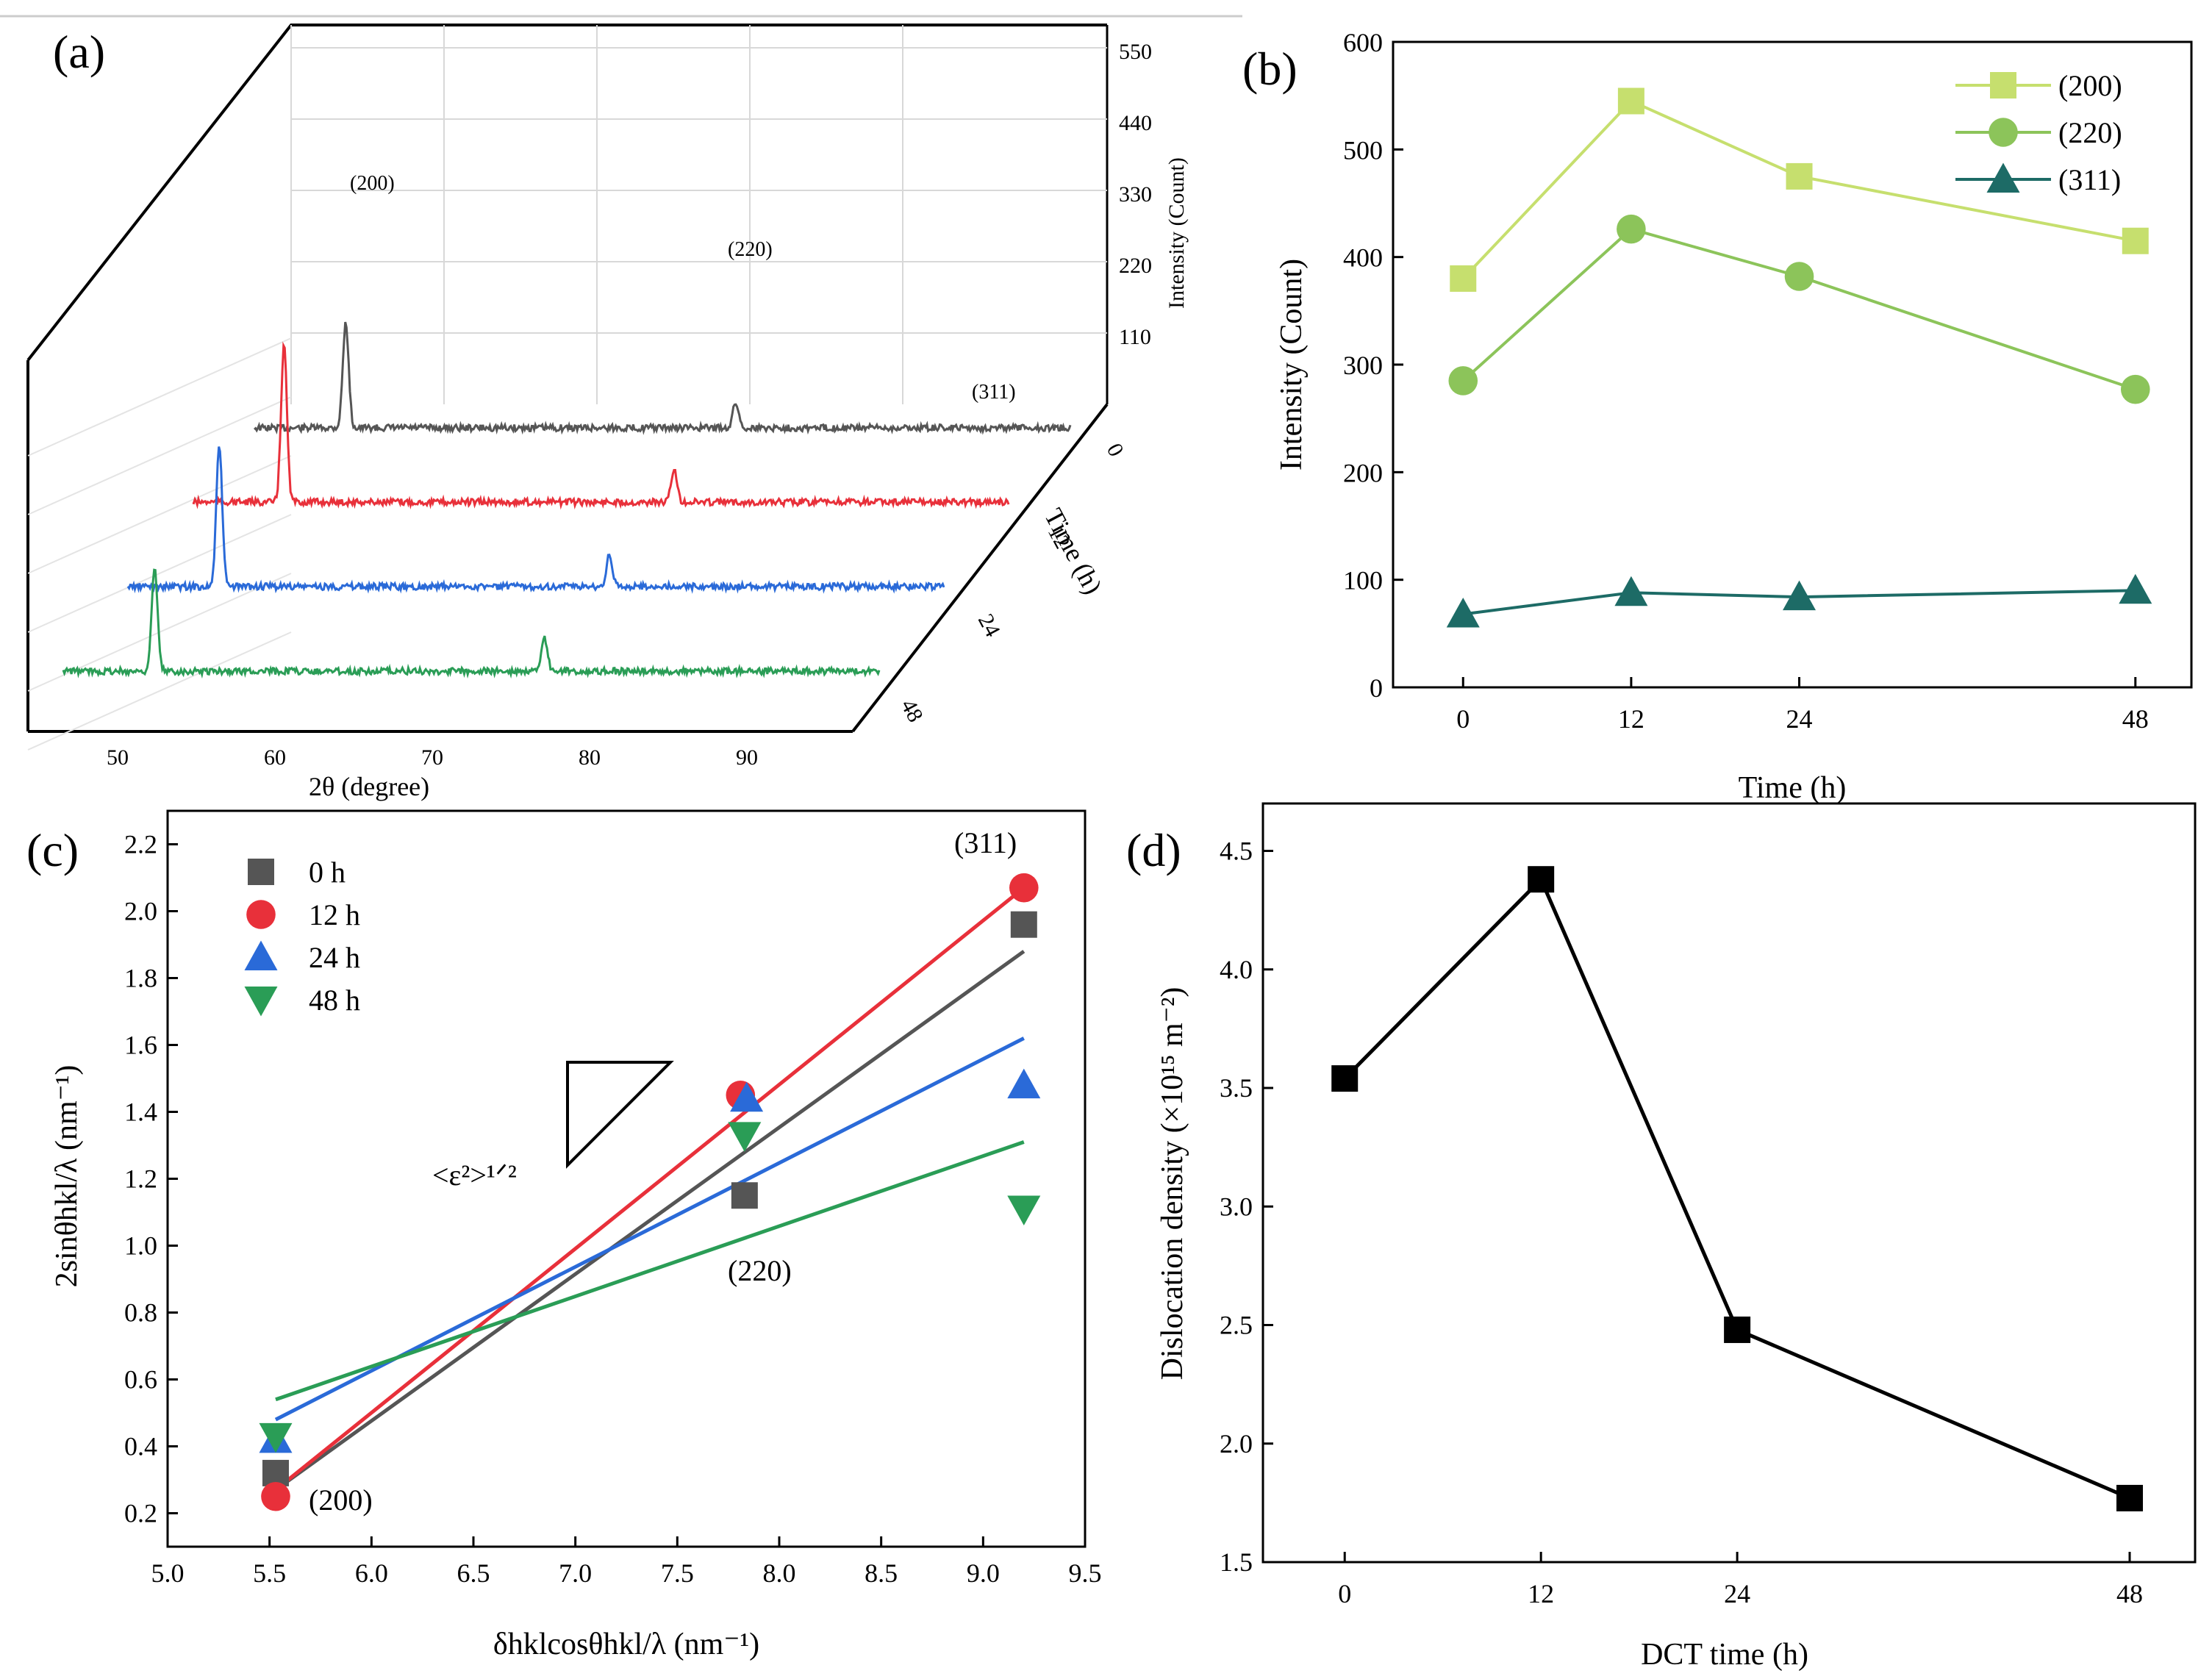 This screenshot has height=1679, width=2212. I want to click on panel-d-ytick-label: 2.0, so click(1237, 1443).